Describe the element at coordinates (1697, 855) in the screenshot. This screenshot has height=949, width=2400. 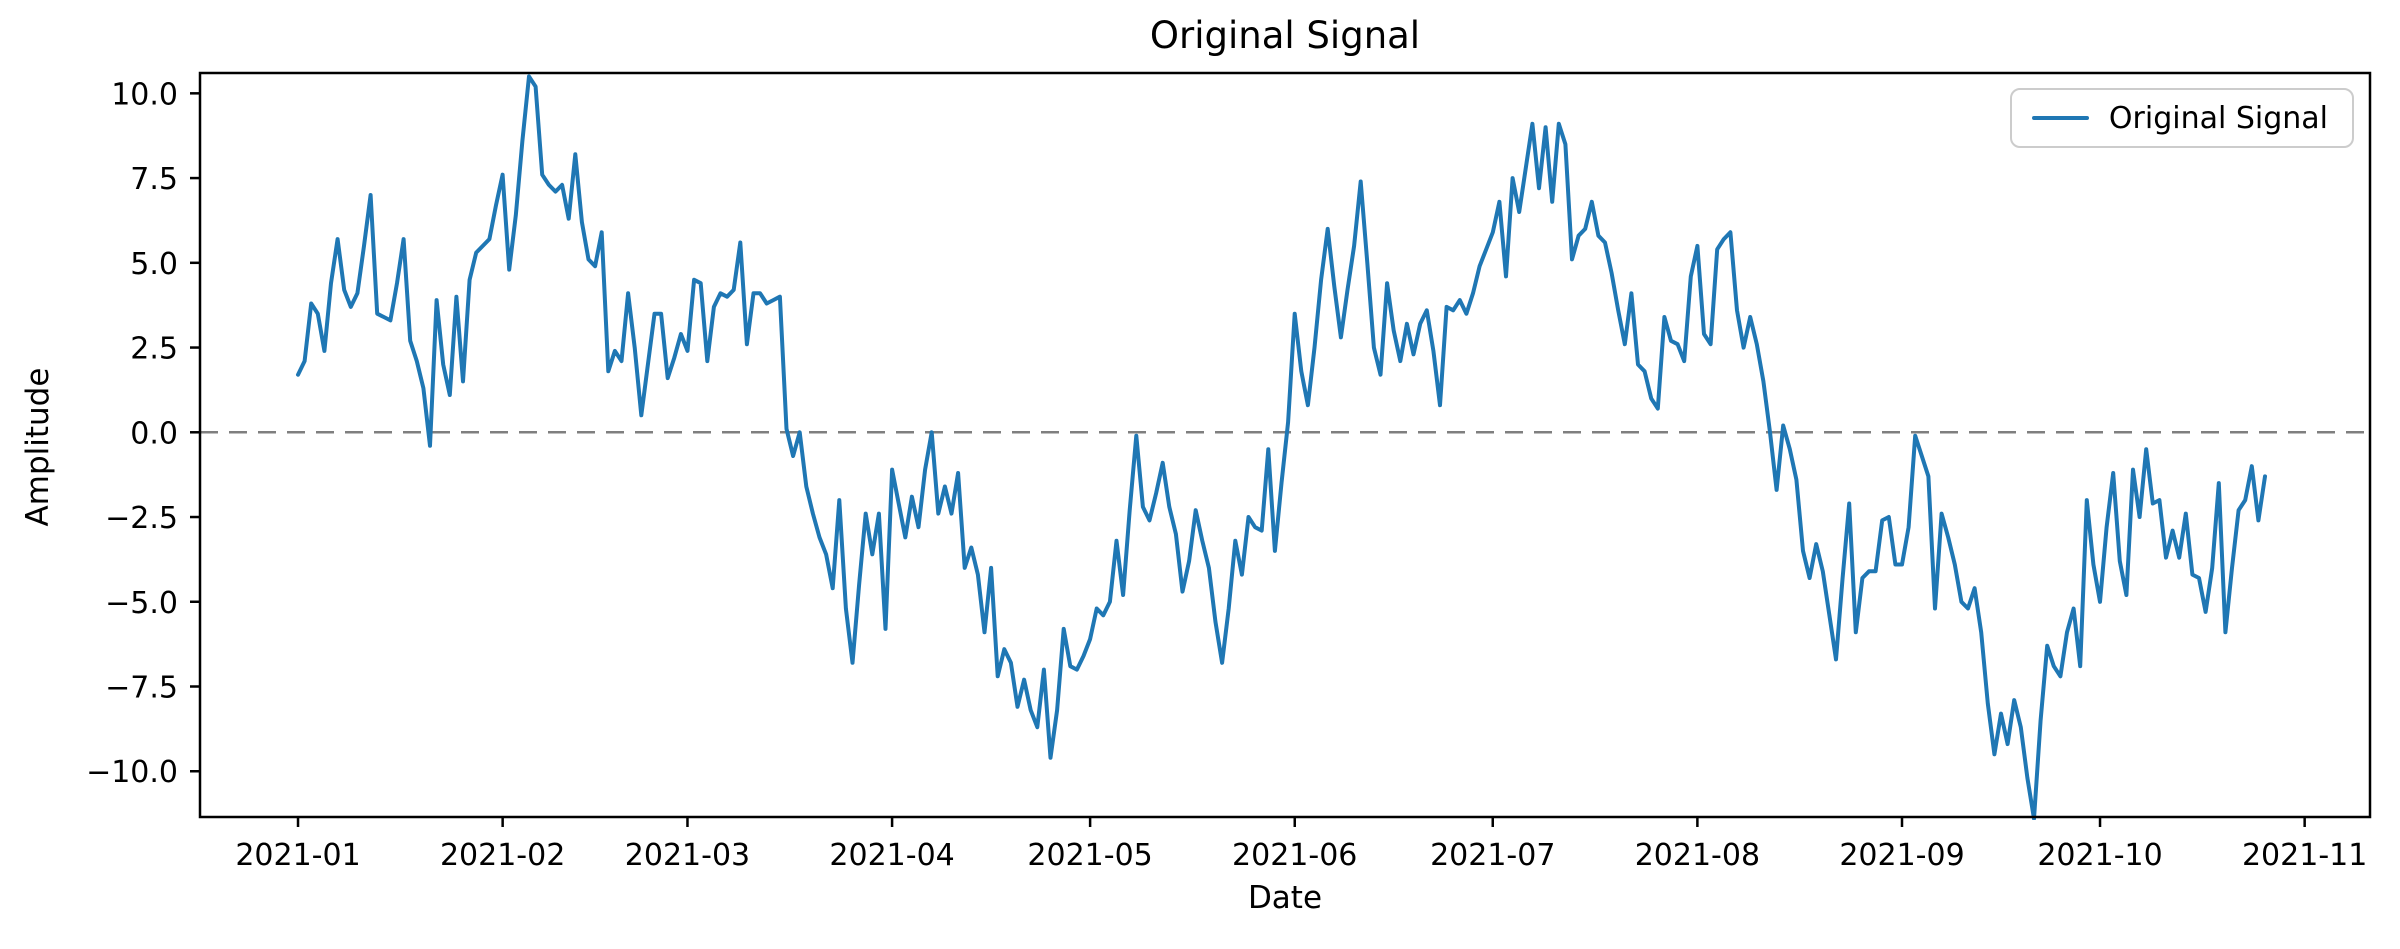
I see `x-tick-label: 2021-08` at that location.